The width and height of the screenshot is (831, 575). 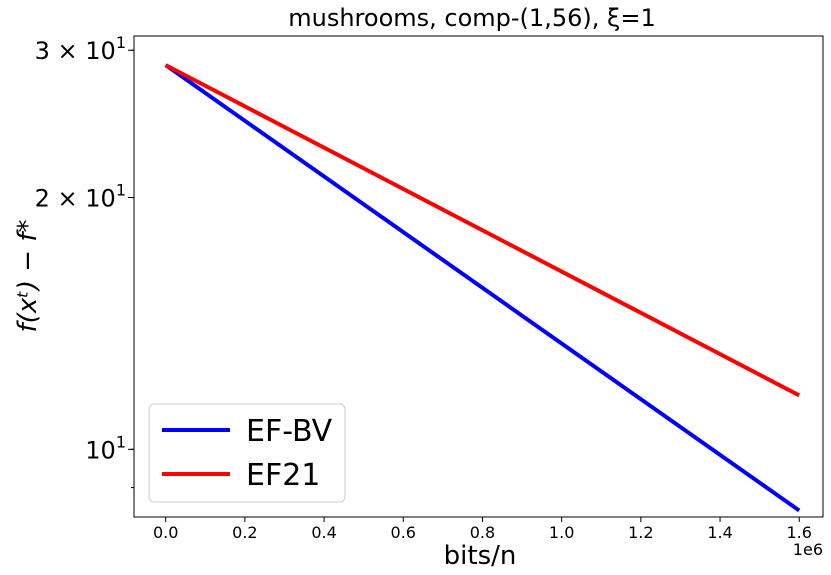 What do you see at coordinates (283, 475) in the screenshot?
I see `legend-label-ef21: EF21` at bounding box center [283, 475].